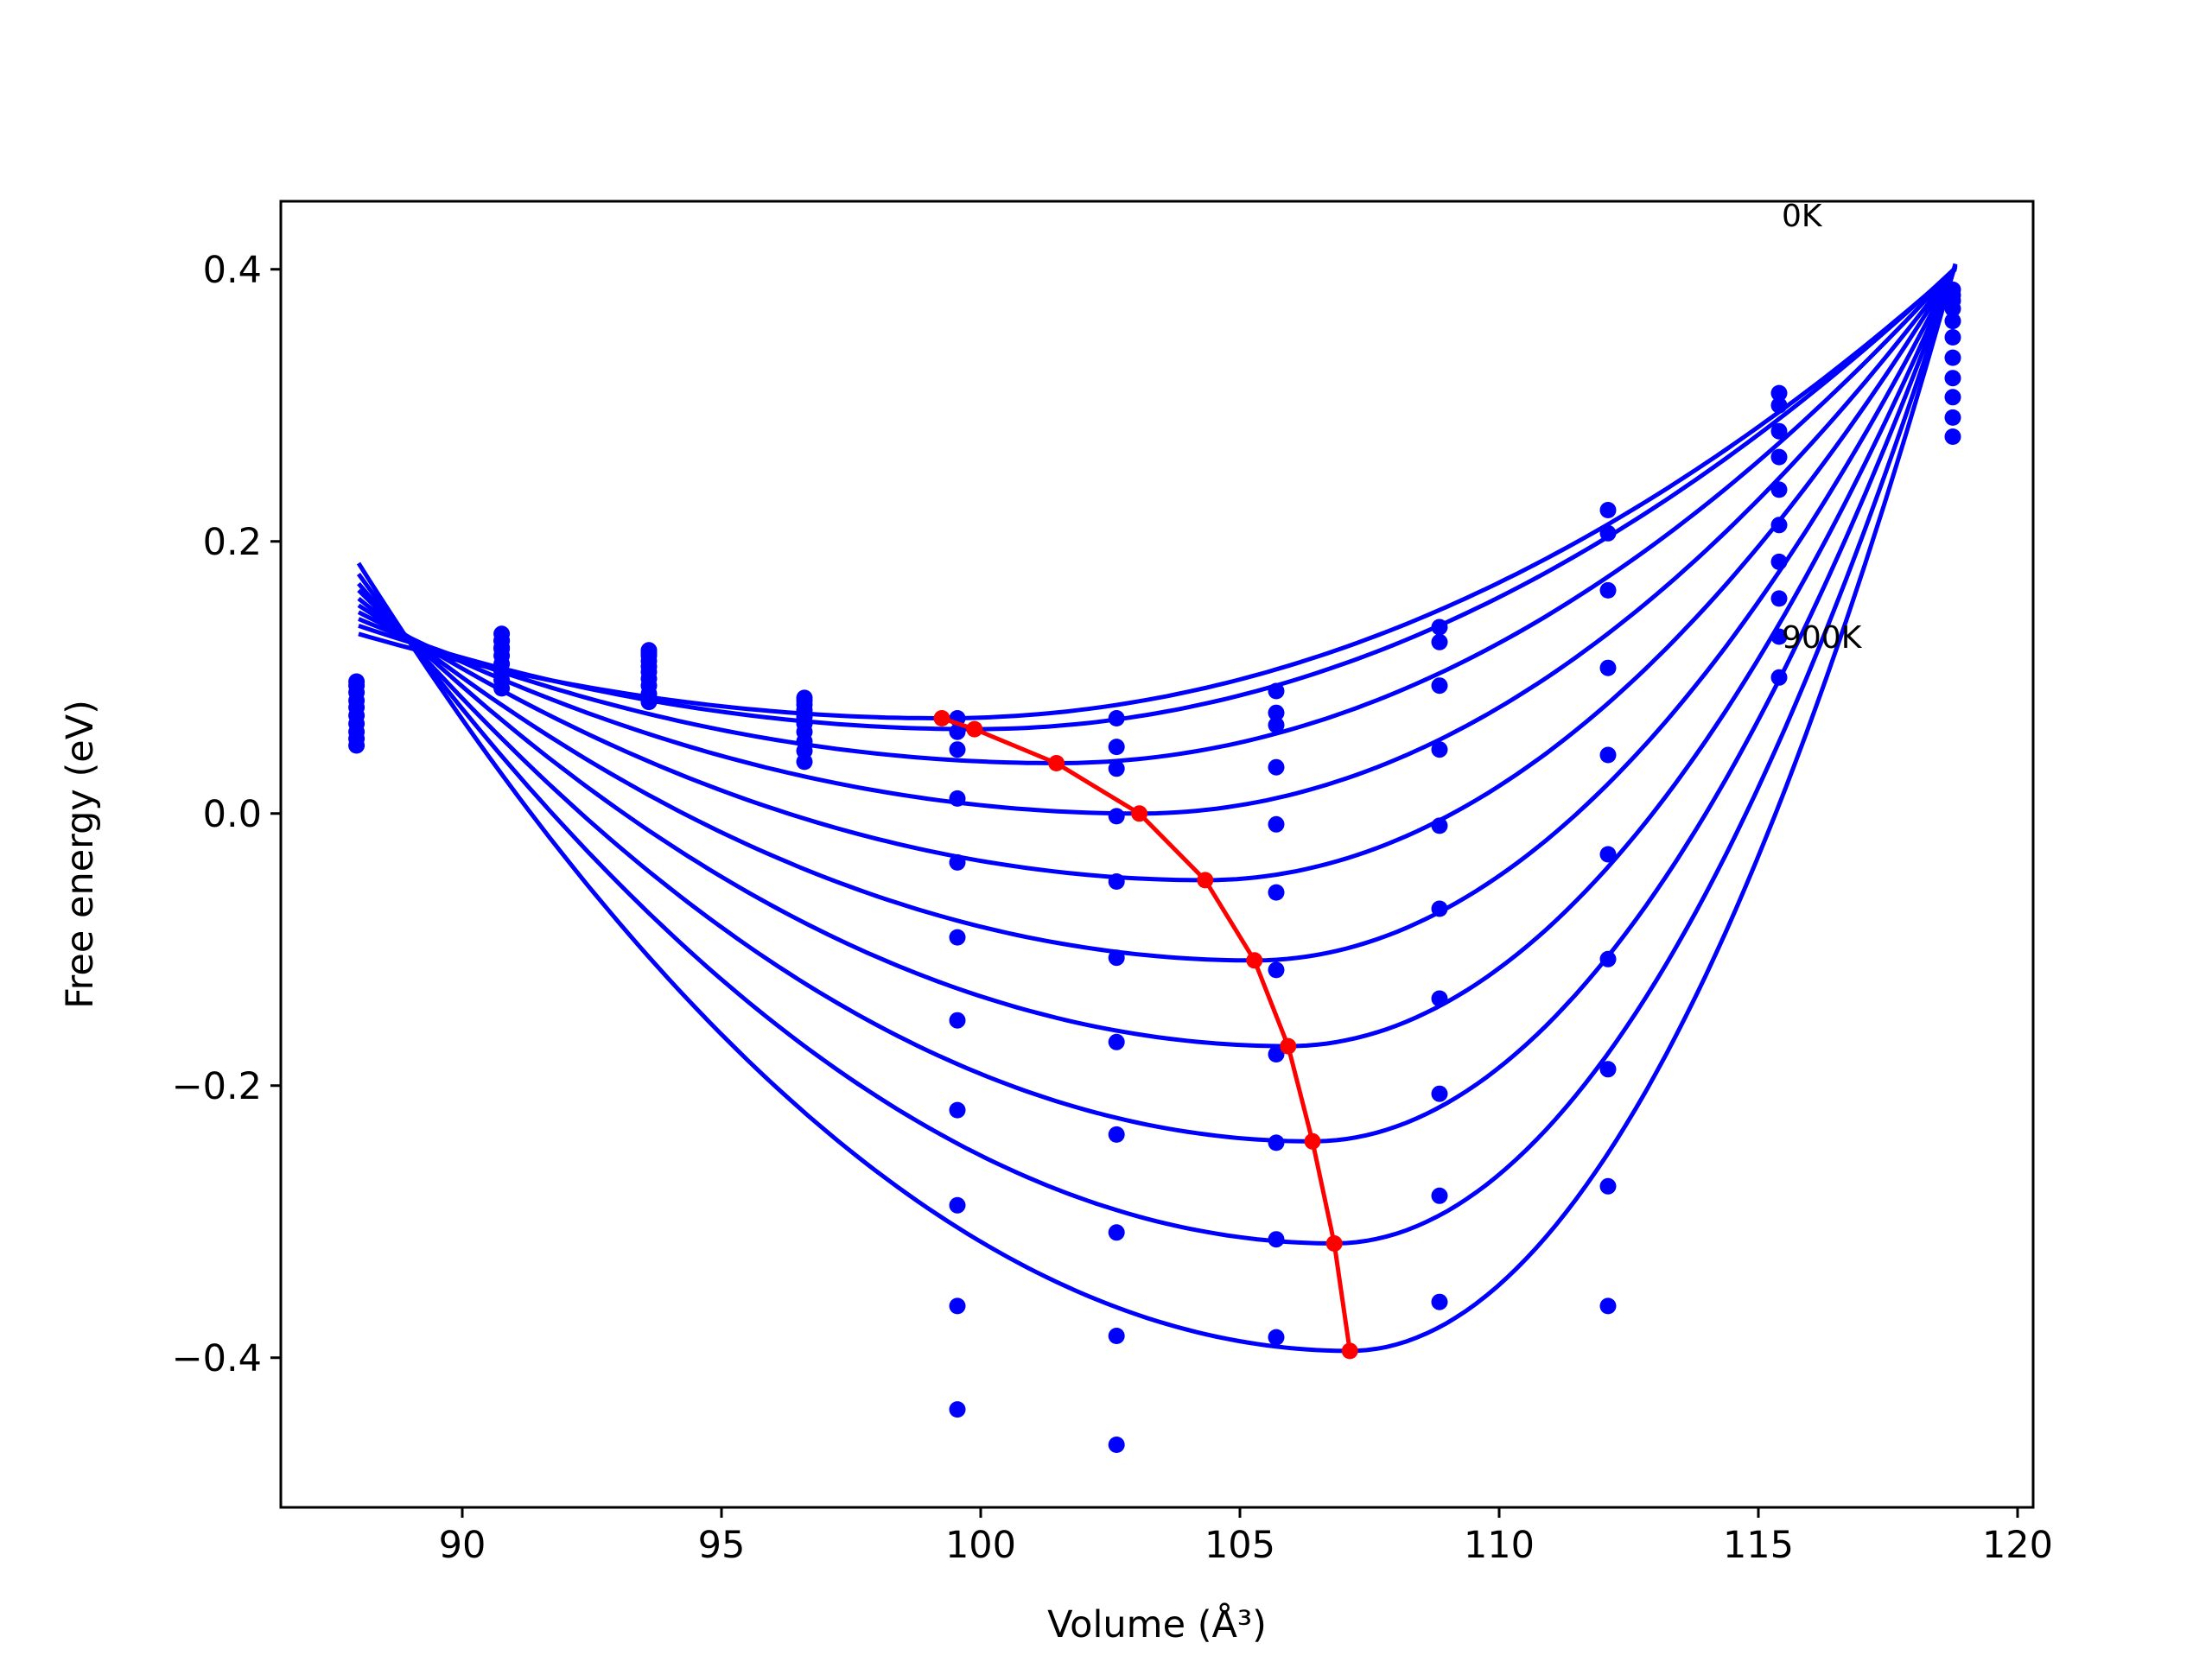 The width and height of the screenshot is (2212, 1662). What do you see at coordinates (1240, 1545) in the screenshot?
I see `x-tick-label: 105` at bounding box center [1240, 1545].